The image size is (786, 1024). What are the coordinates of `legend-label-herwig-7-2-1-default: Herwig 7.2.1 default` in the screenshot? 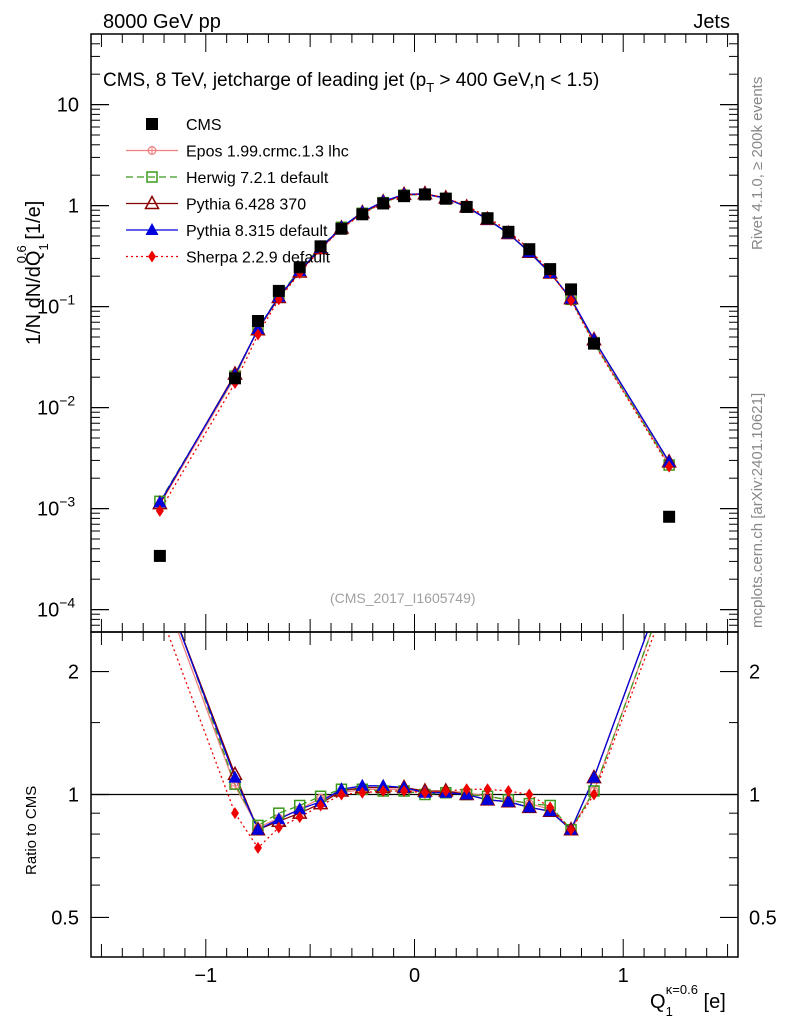 It's located at (257, 178).